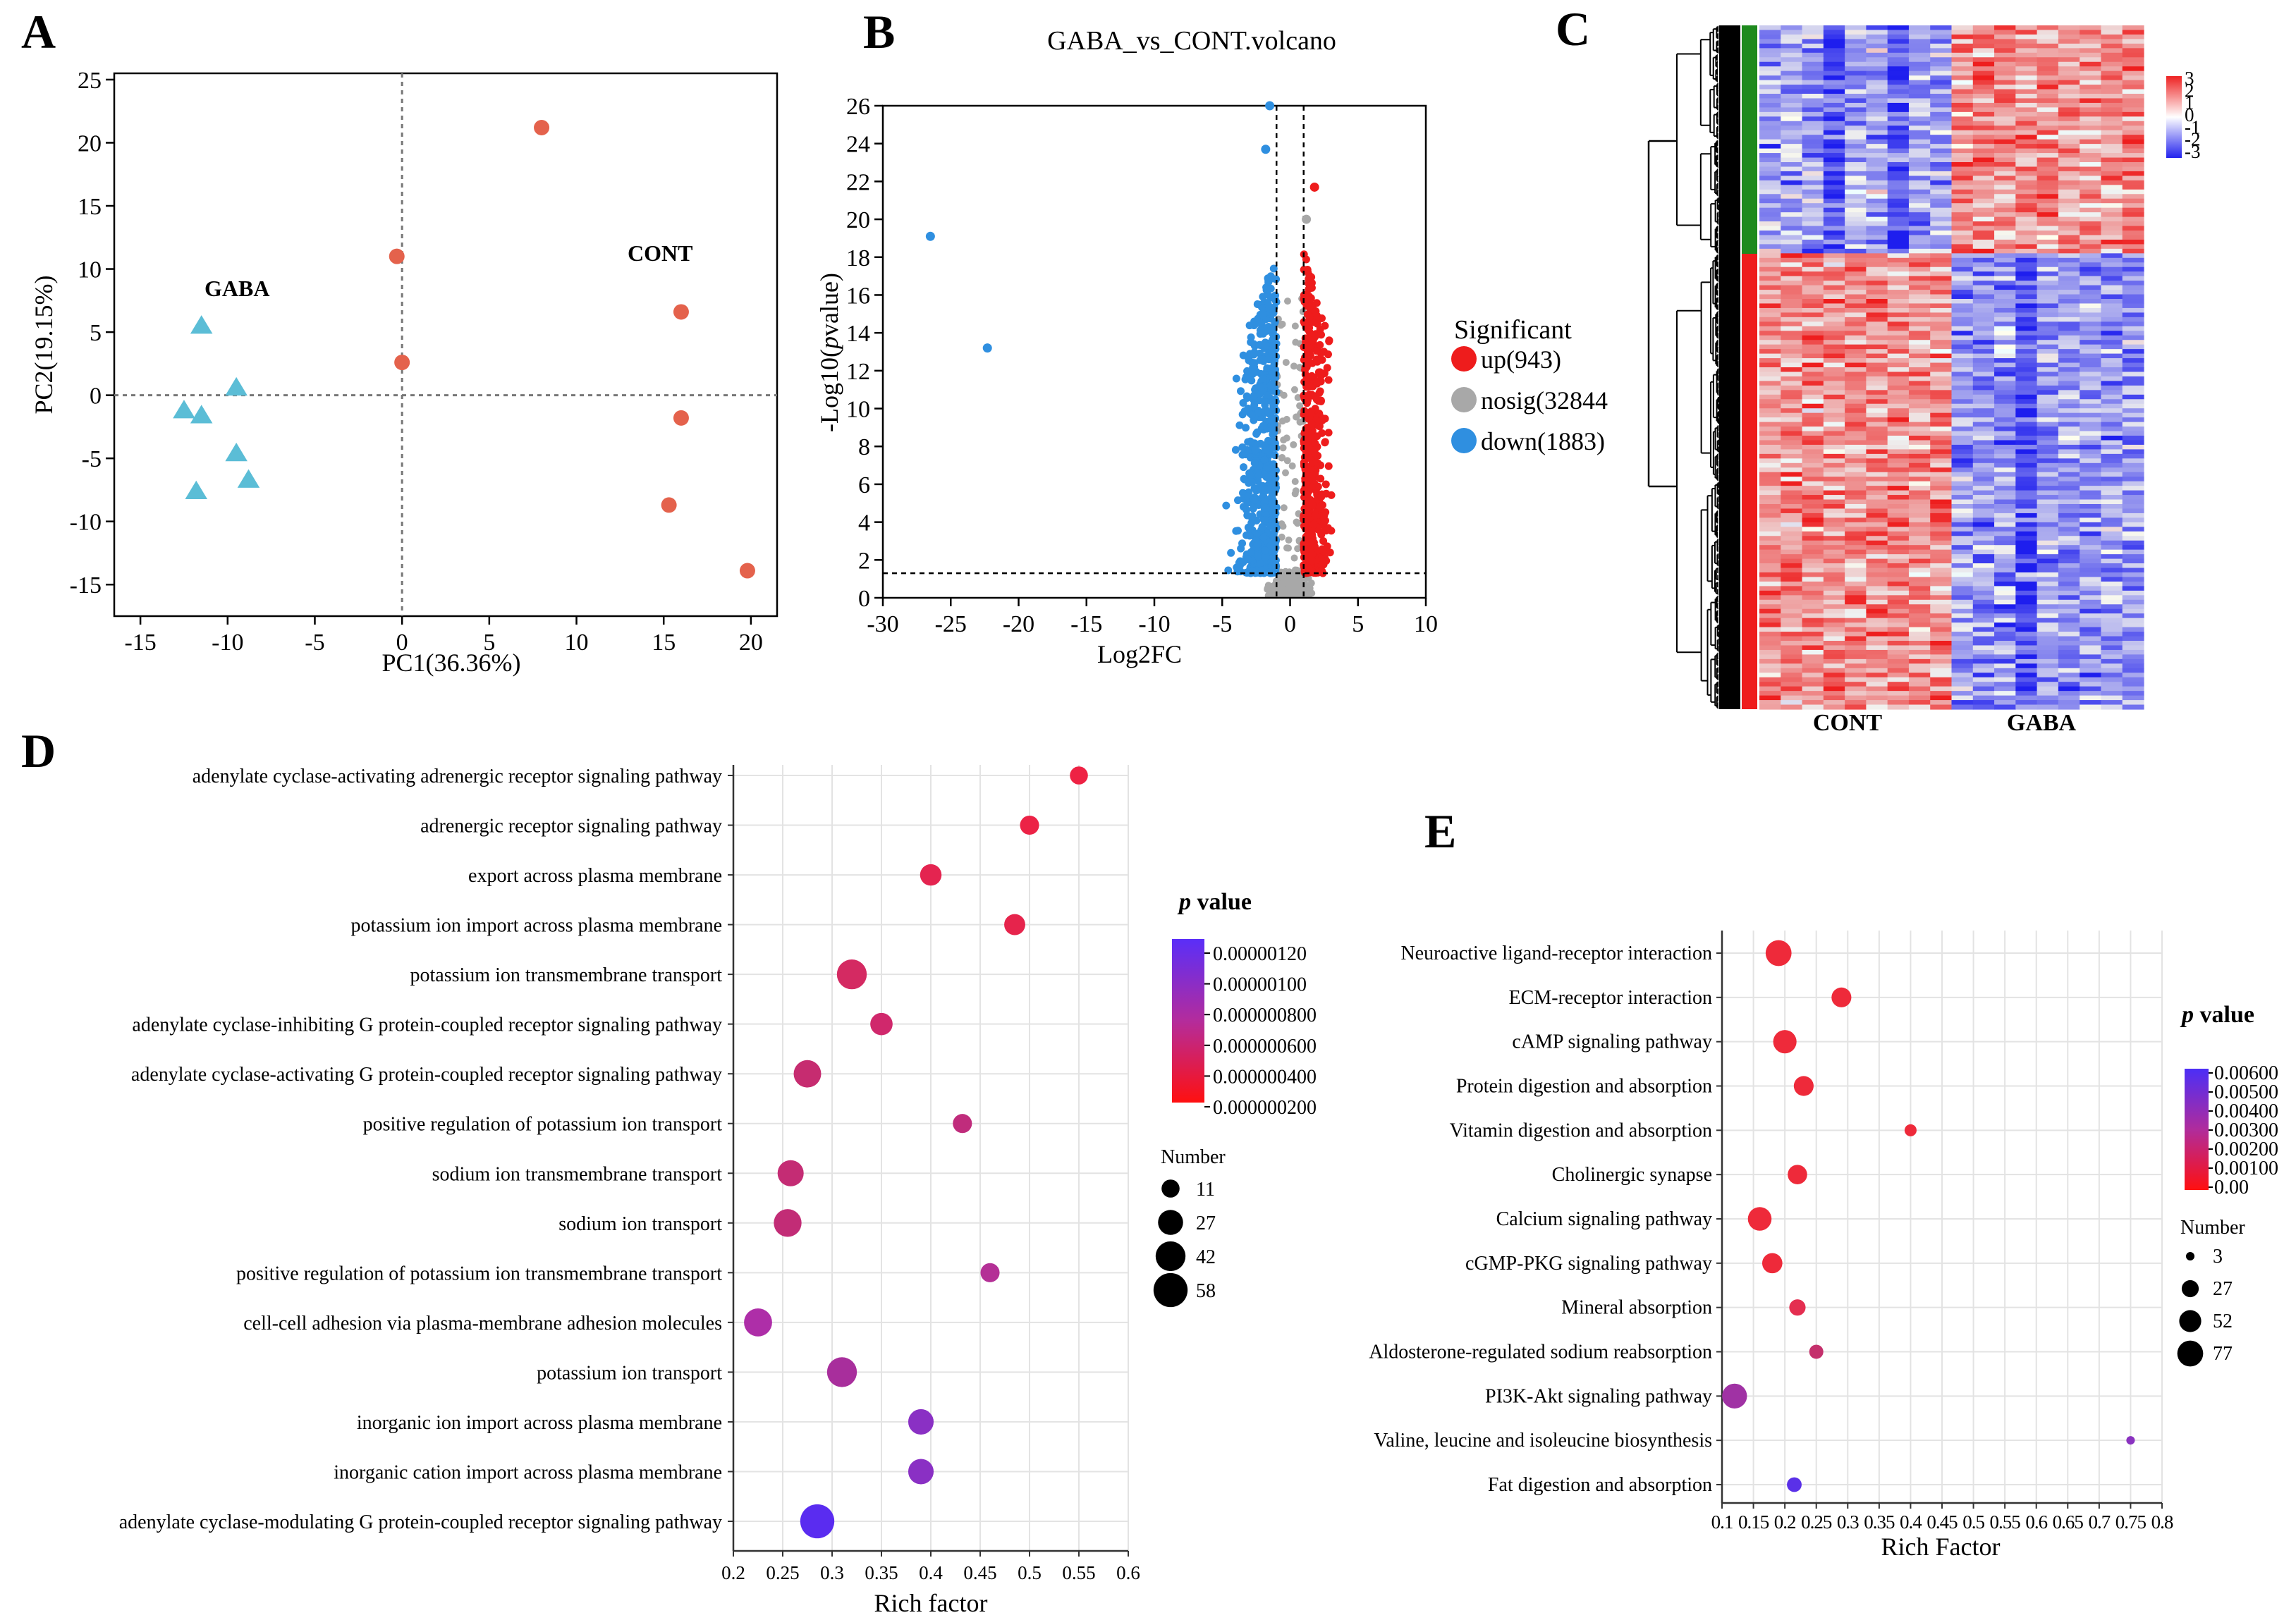  What do you see at coordinates (829, 343) in the screenshot?
I see `ylabel-italic: p` at bounding box center [829, 343].